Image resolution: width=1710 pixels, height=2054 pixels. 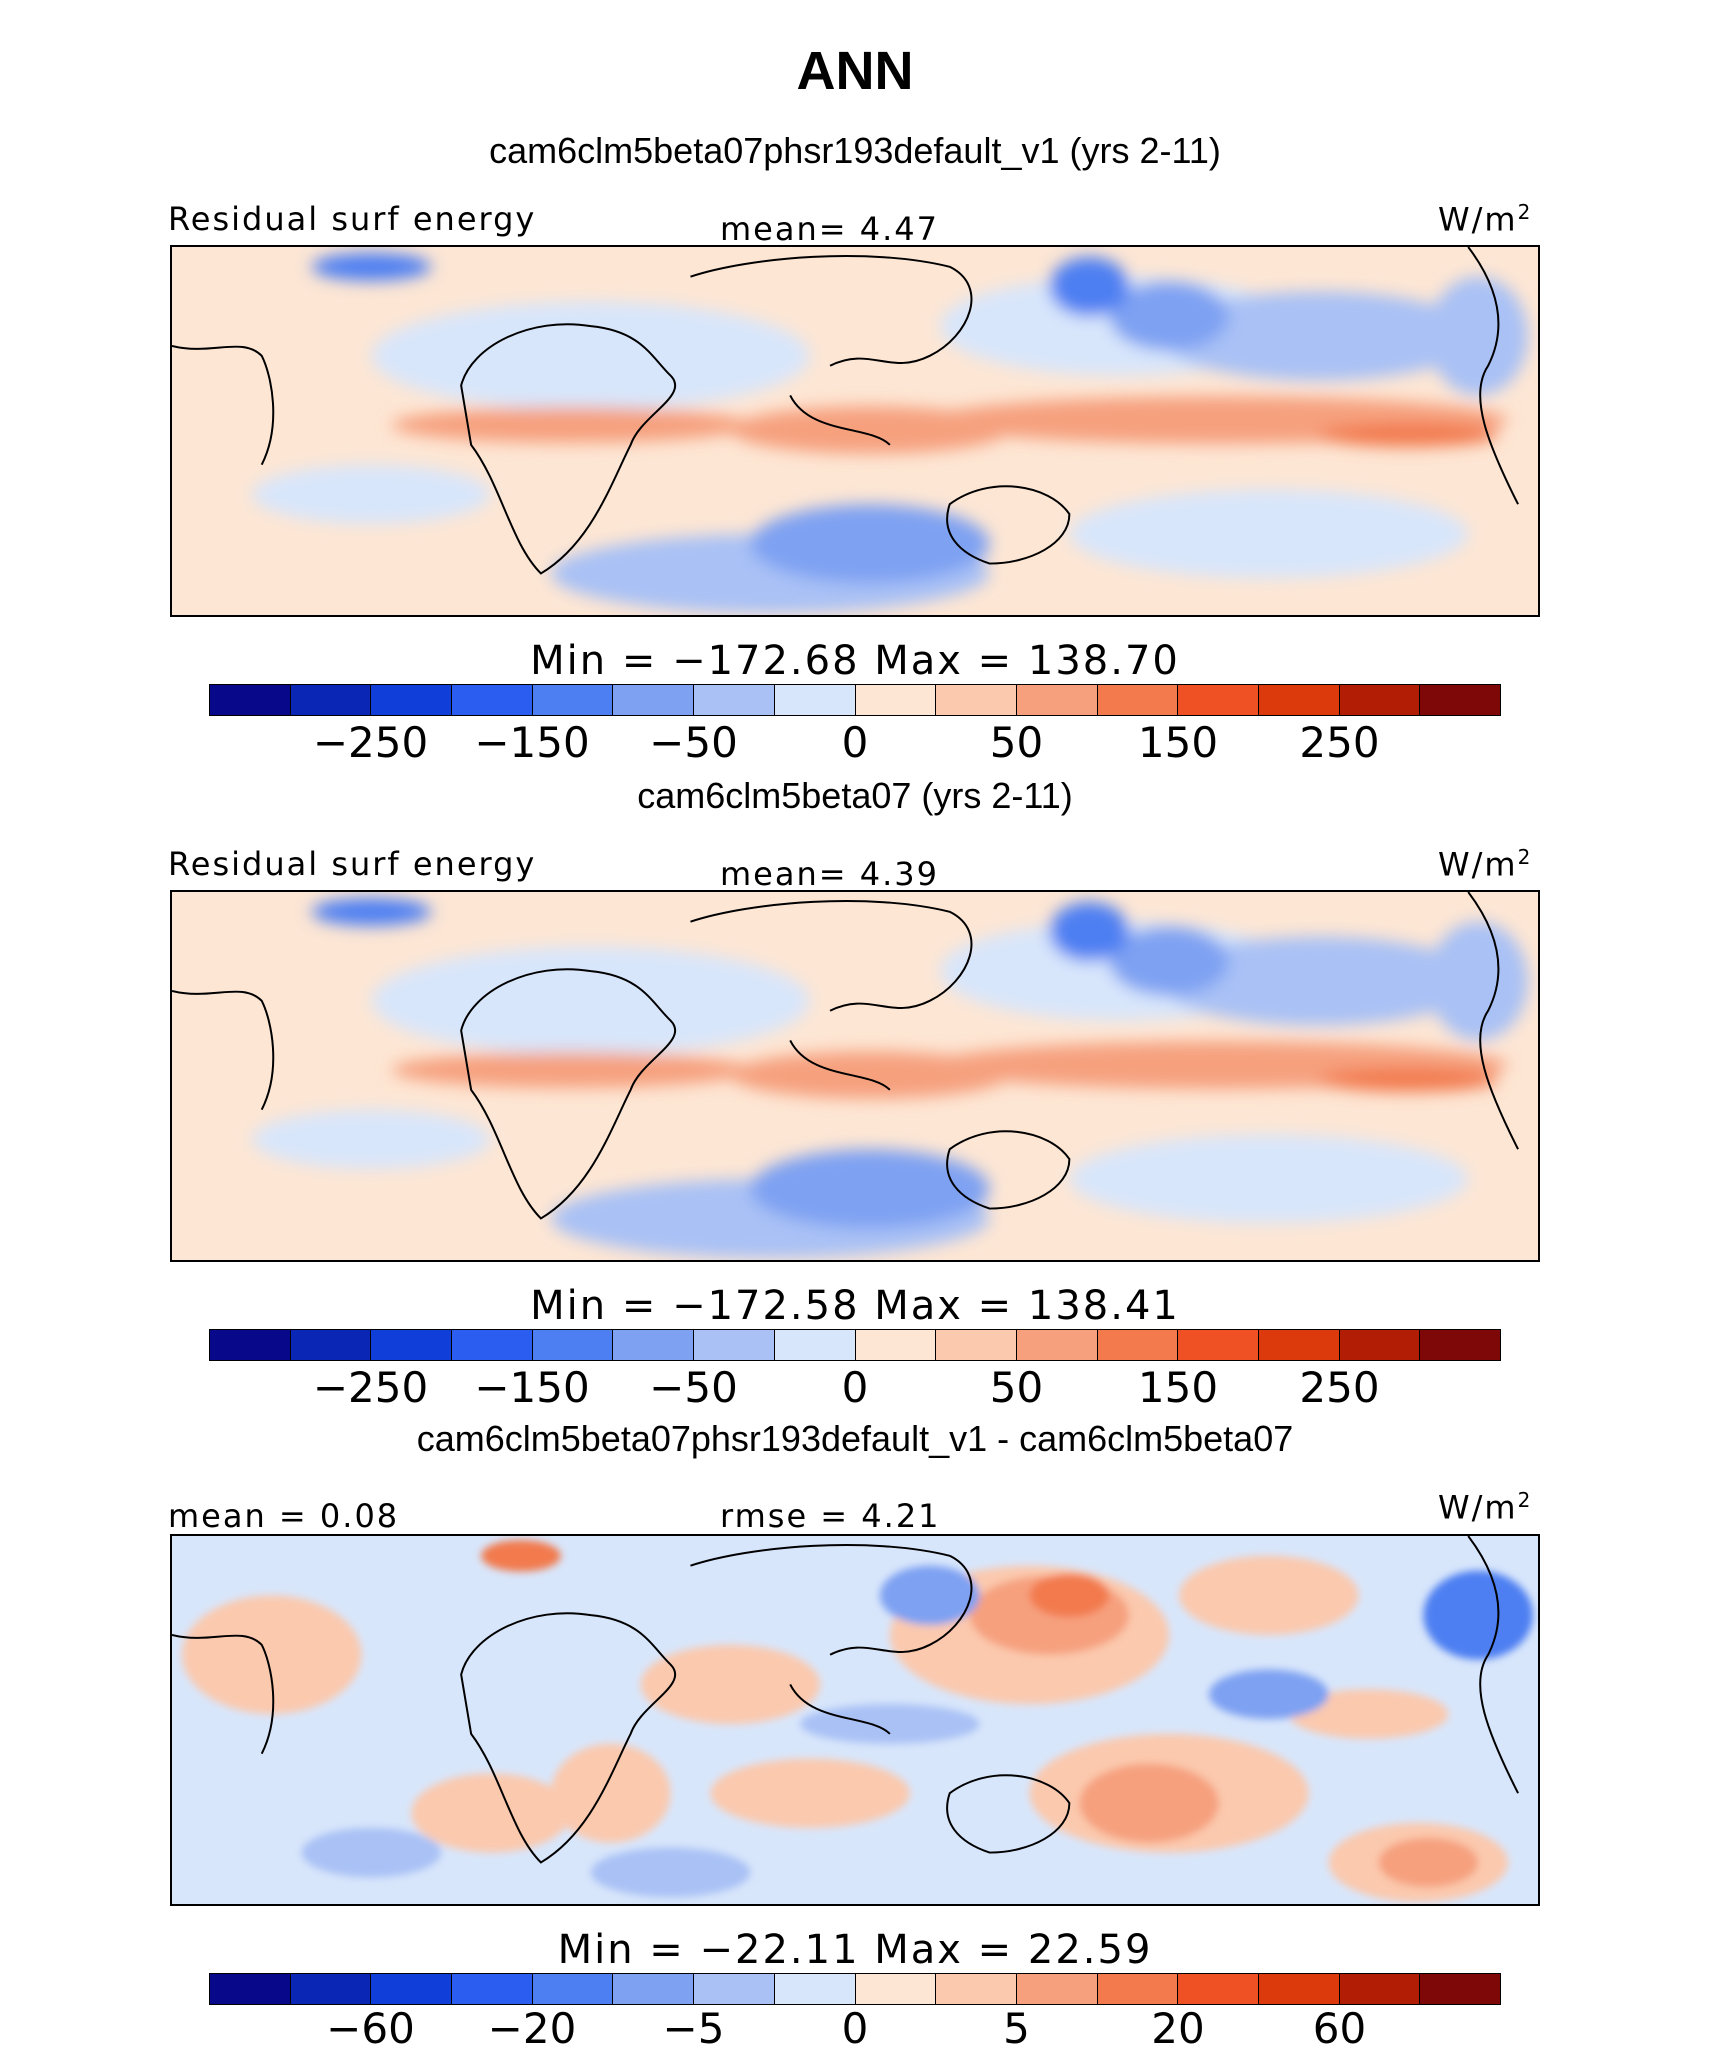 I want to click on panel-3-tick: −60, so click(x=370, y=2028).